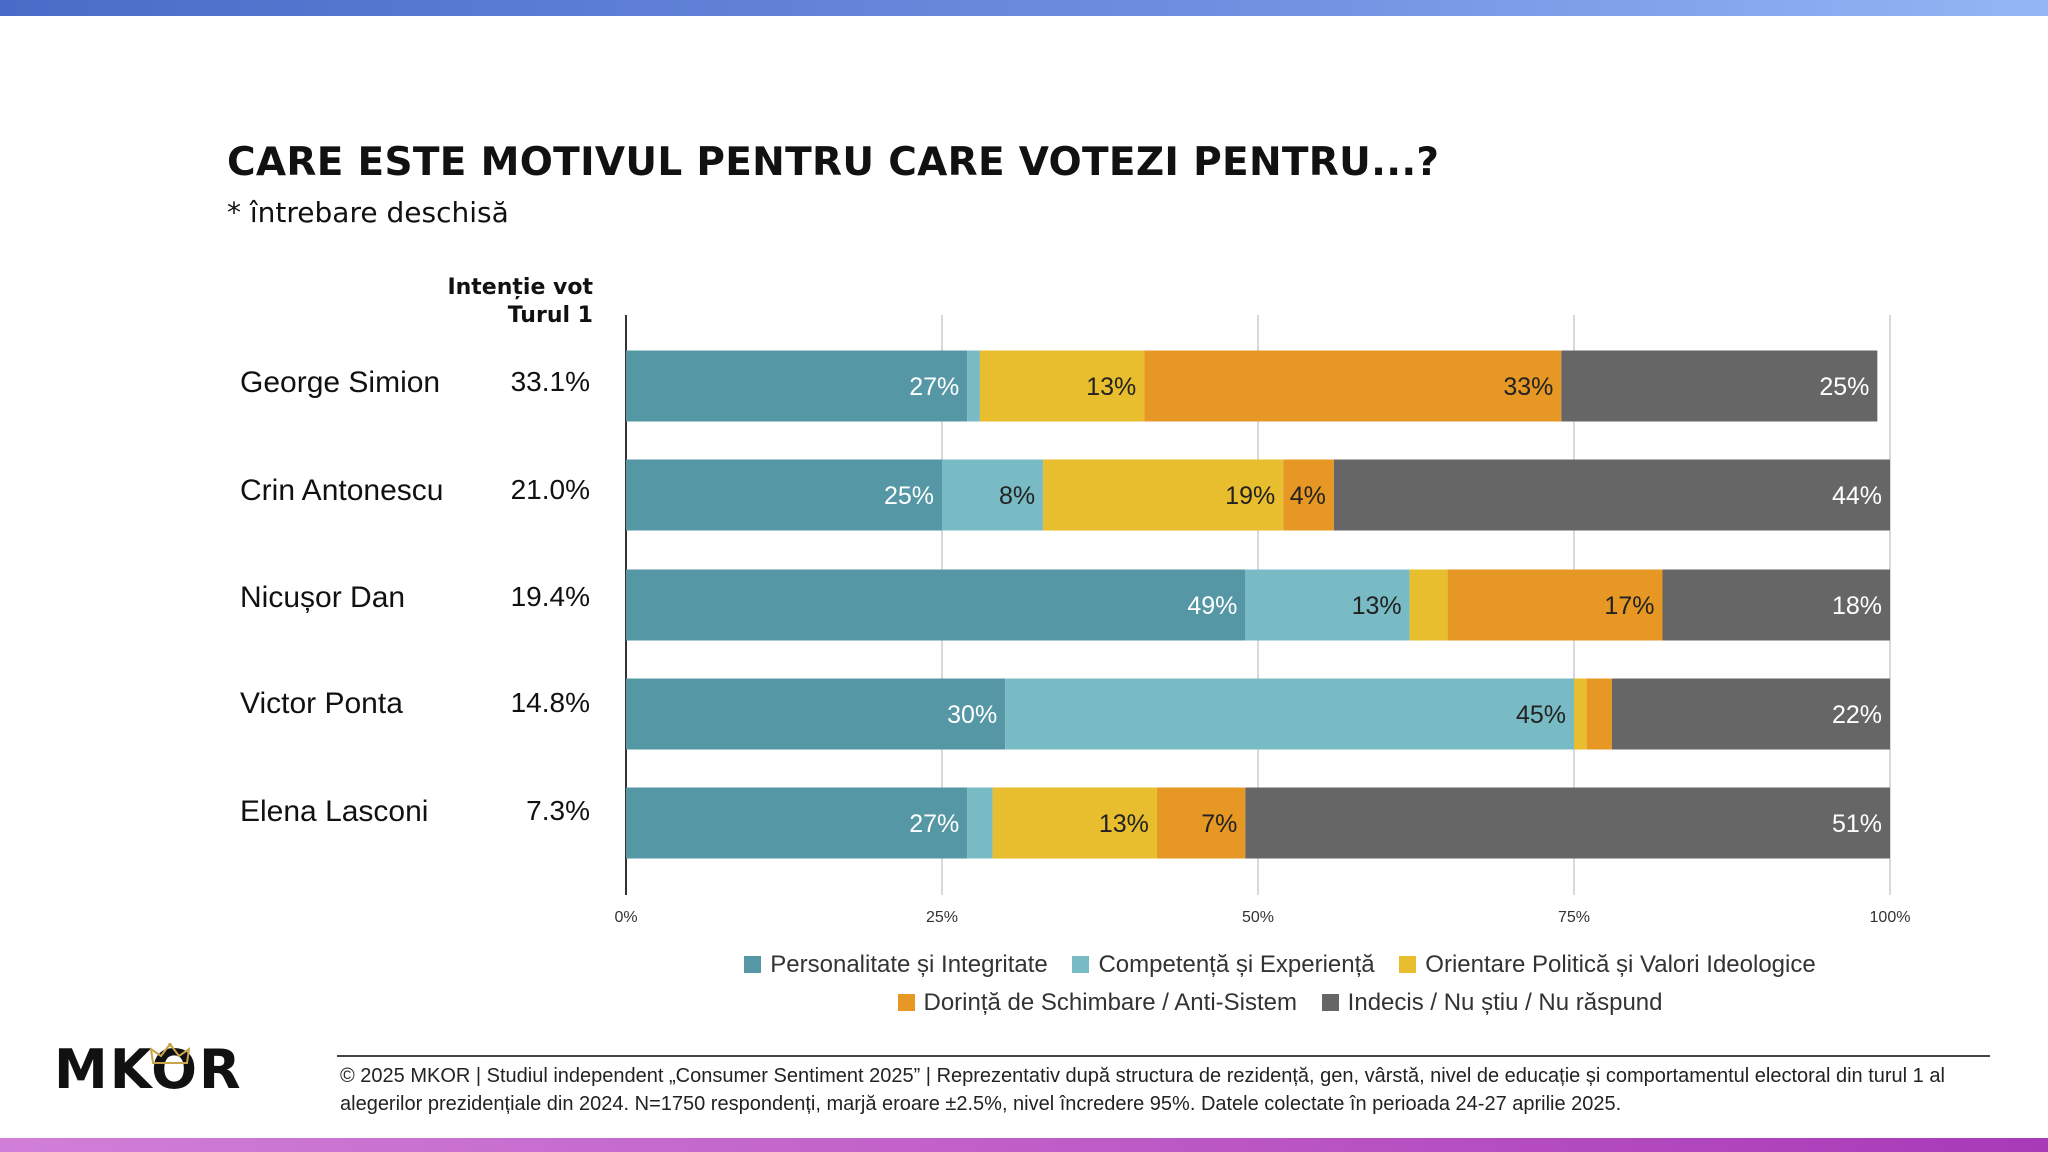 Image resolution: width=2048 pixels, height=1152 pixels. What do you see at coordinates (340, 382) in the screenshot?
I see `candidate-name: George Simion` at bounding box center [340, 382].